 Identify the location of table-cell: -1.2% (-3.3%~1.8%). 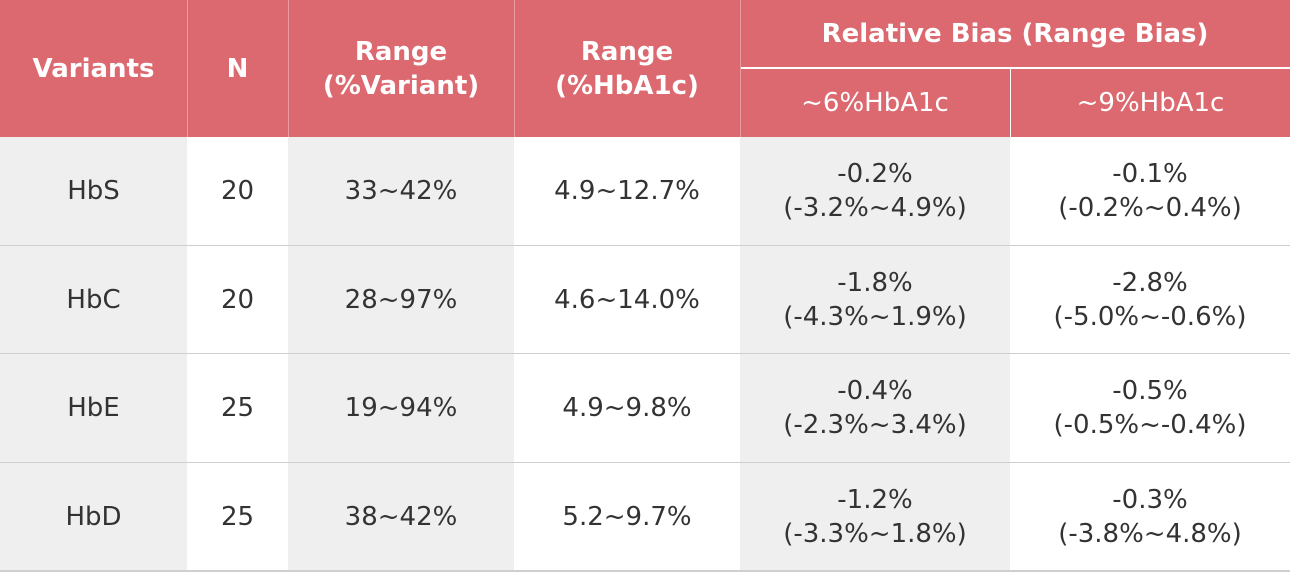
(875, 516).